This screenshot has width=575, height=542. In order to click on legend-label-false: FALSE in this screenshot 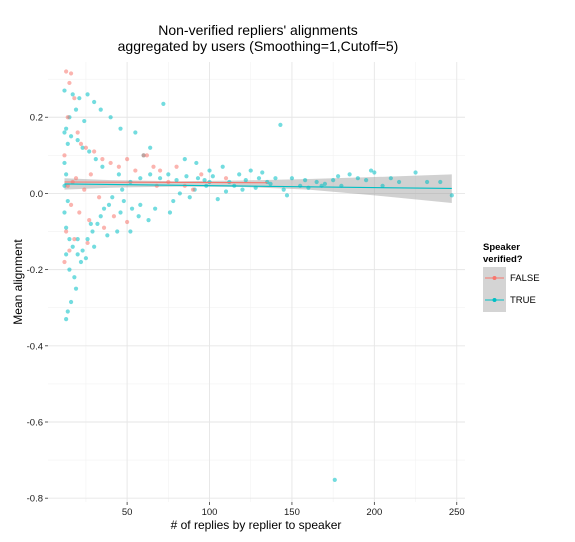, I will do `click(525, 278)`.